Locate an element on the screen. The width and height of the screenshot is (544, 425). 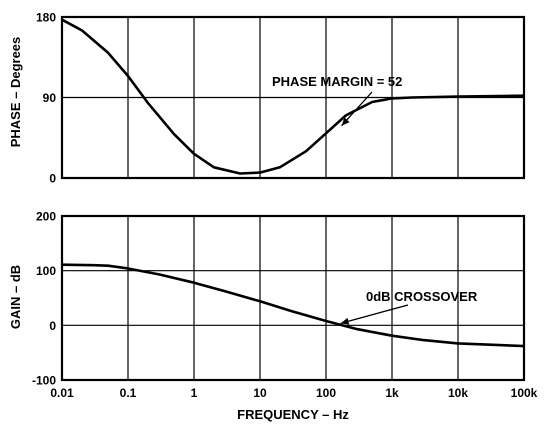
gain-y-tick-labels: -100 0 100 200 is located at coordinates (44, 299).